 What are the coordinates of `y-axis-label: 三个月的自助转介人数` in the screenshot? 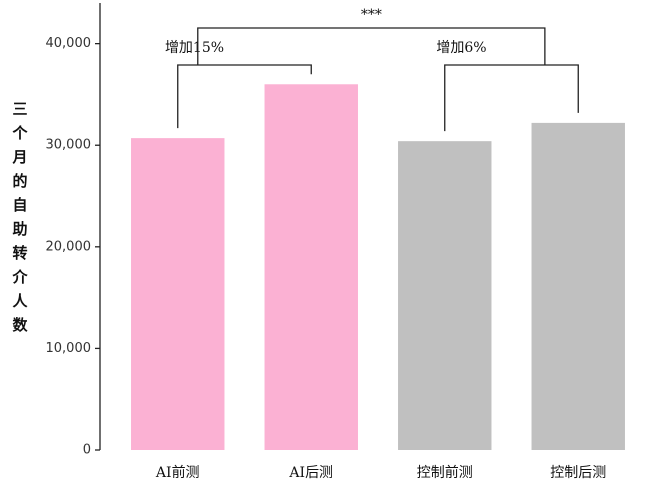 It's located at (19, 217).